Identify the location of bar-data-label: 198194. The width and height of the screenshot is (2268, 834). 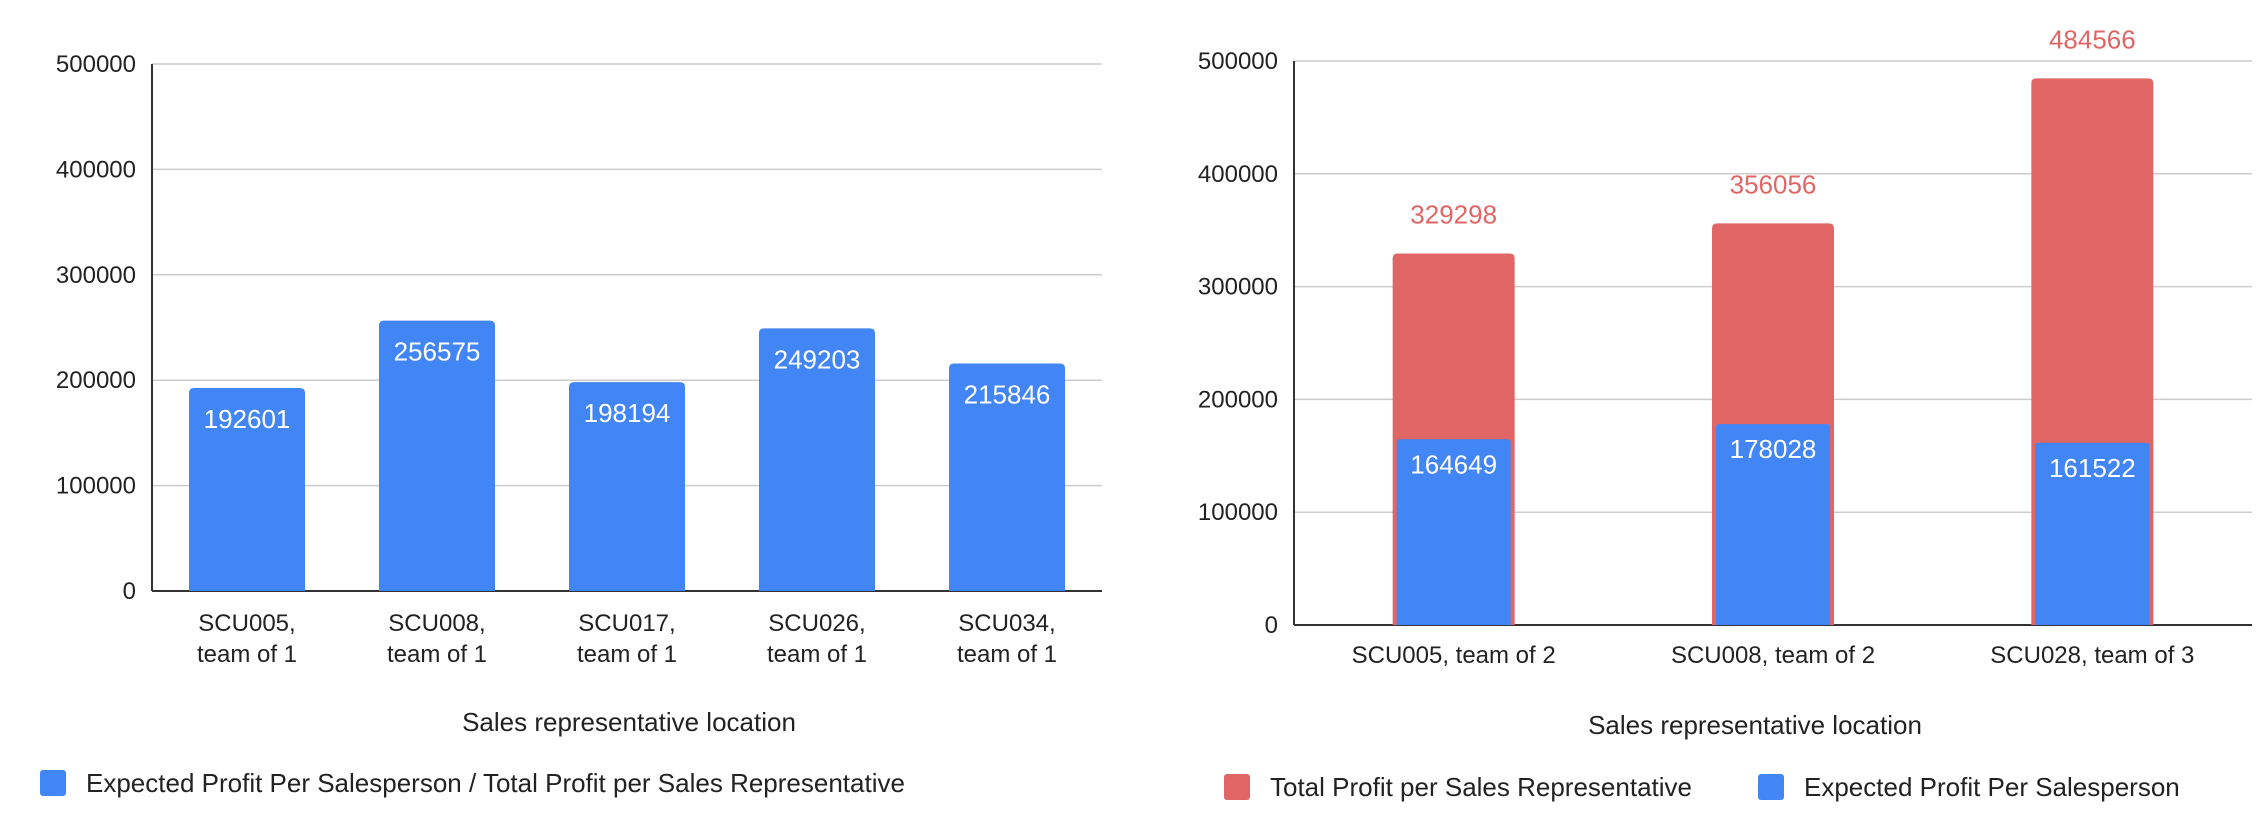
(627, 413).